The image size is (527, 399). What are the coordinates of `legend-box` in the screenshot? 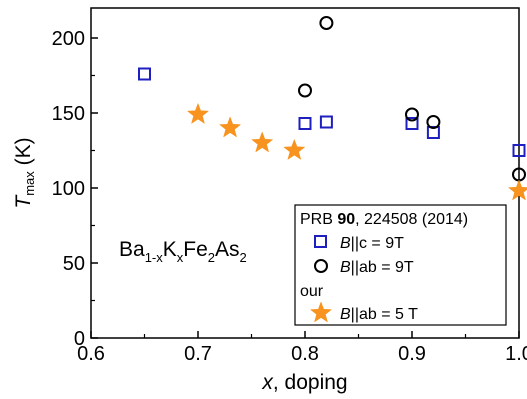 It's located at (400, 265).